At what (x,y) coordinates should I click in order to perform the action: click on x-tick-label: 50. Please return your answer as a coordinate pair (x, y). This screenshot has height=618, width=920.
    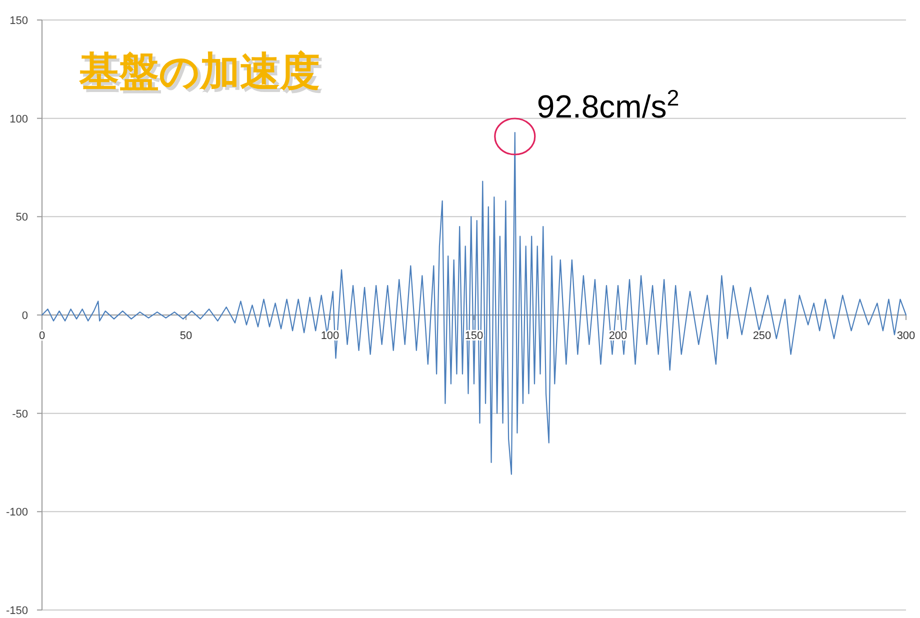
    Looking at the image, I should click on (186, 336).